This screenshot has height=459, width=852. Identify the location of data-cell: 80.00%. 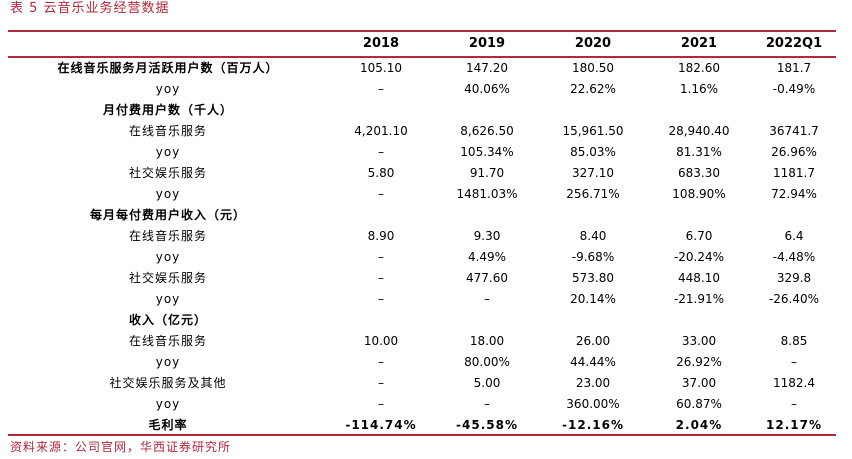
(487, 362).